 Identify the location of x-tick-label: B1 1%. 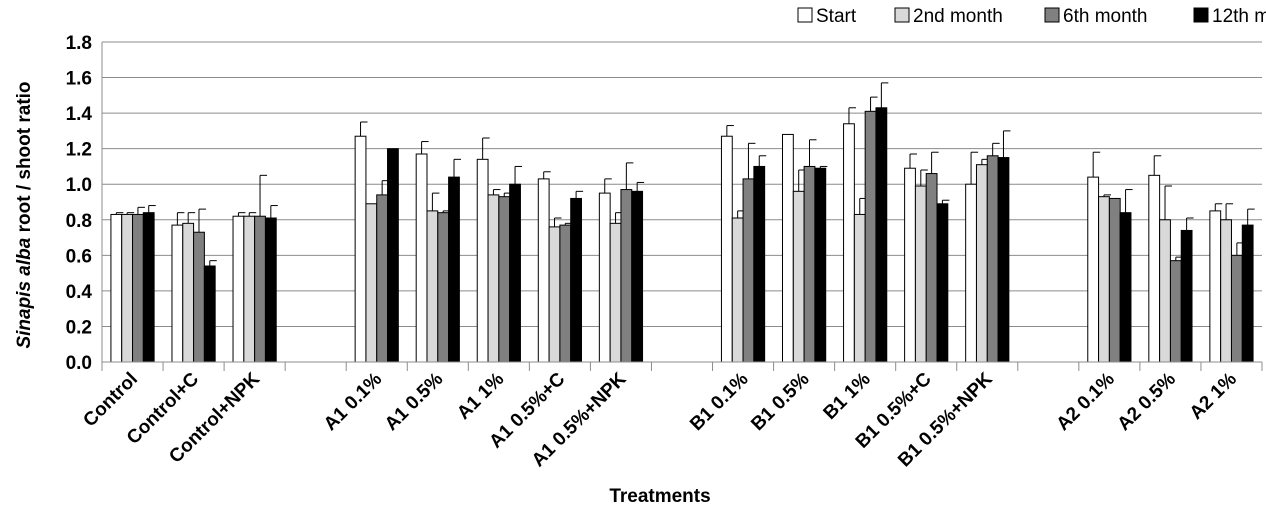
(847, 396).